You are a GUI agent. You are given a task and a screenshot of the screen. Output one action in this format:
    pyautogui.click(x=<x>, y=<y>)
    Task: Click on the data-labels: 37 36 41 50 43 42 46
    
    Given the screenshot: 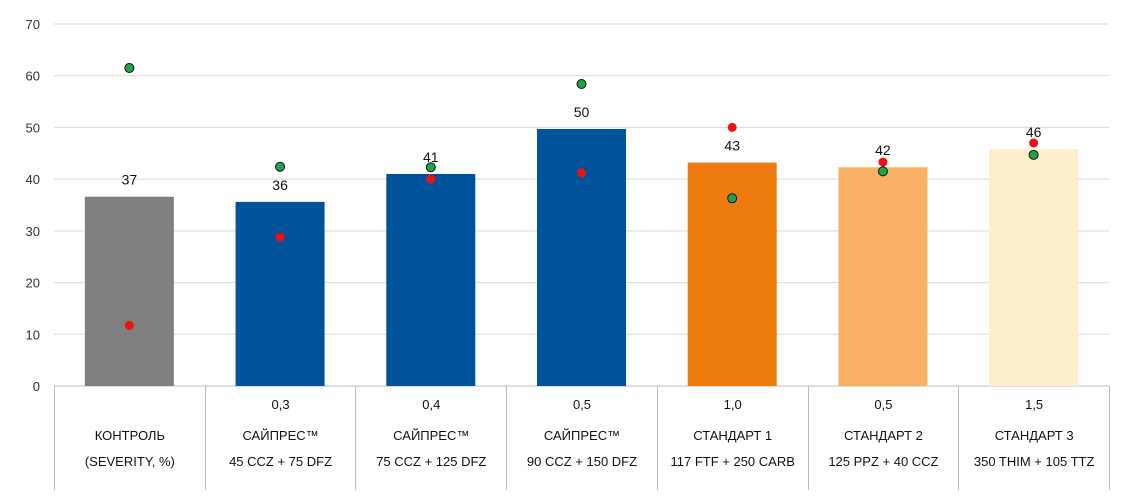 What is the action you would take?
    pyautogui.click(x=582, y=148)
    